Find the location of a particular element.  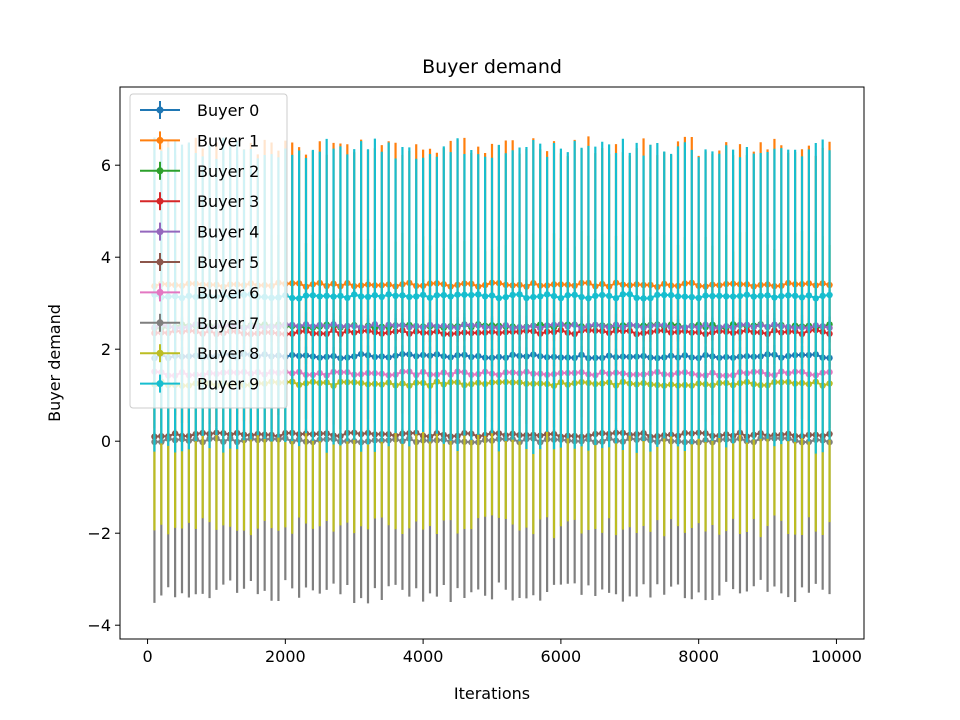

legend-item-5: Buyer 5 is located at coordinates (199, 262).